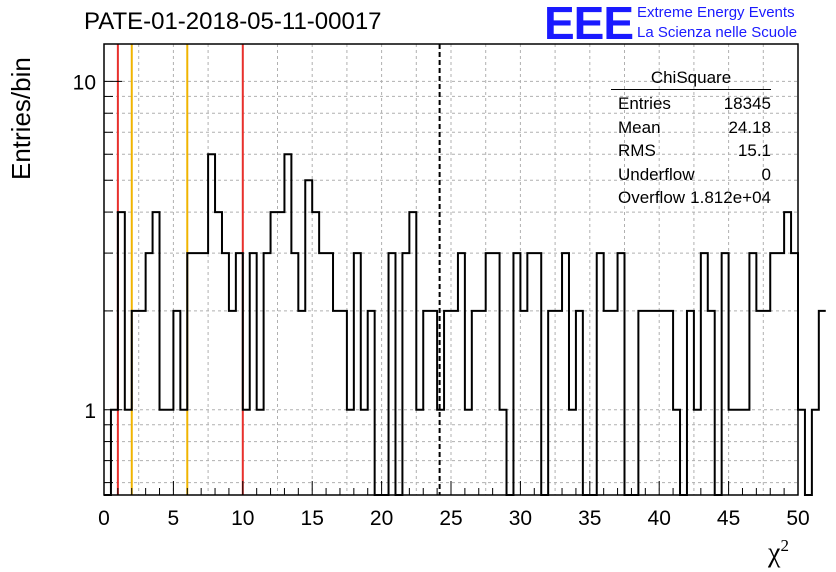 This screenshot has width=836, height=572. What do you see at coordinates (21, 118) in the screenshot?
I see `y-axis-label: Entries/bin` at bounding box center [21, 118].